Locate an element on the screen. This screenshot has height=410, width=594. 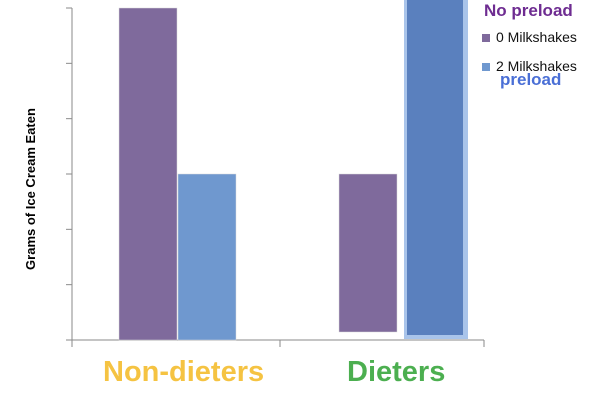
bar-dieters-0-milkshakes is located at coordinates (368, 253).